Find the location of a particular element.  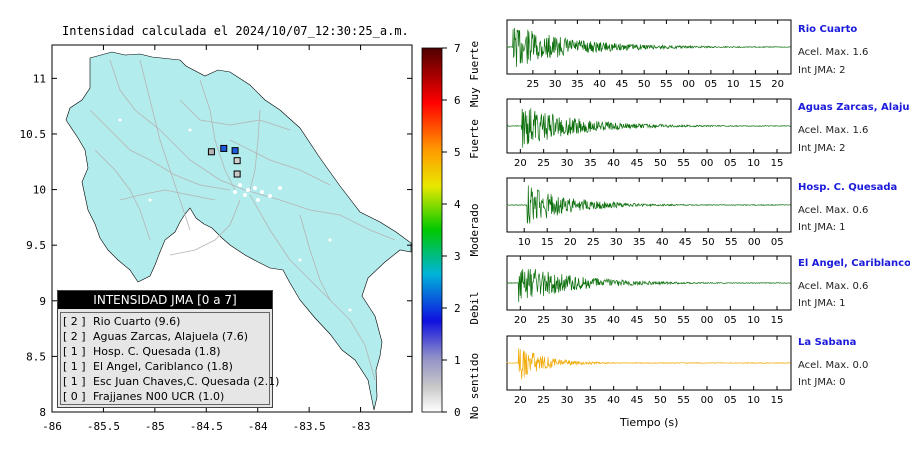

station-markers is located at coordinates (224, 161).